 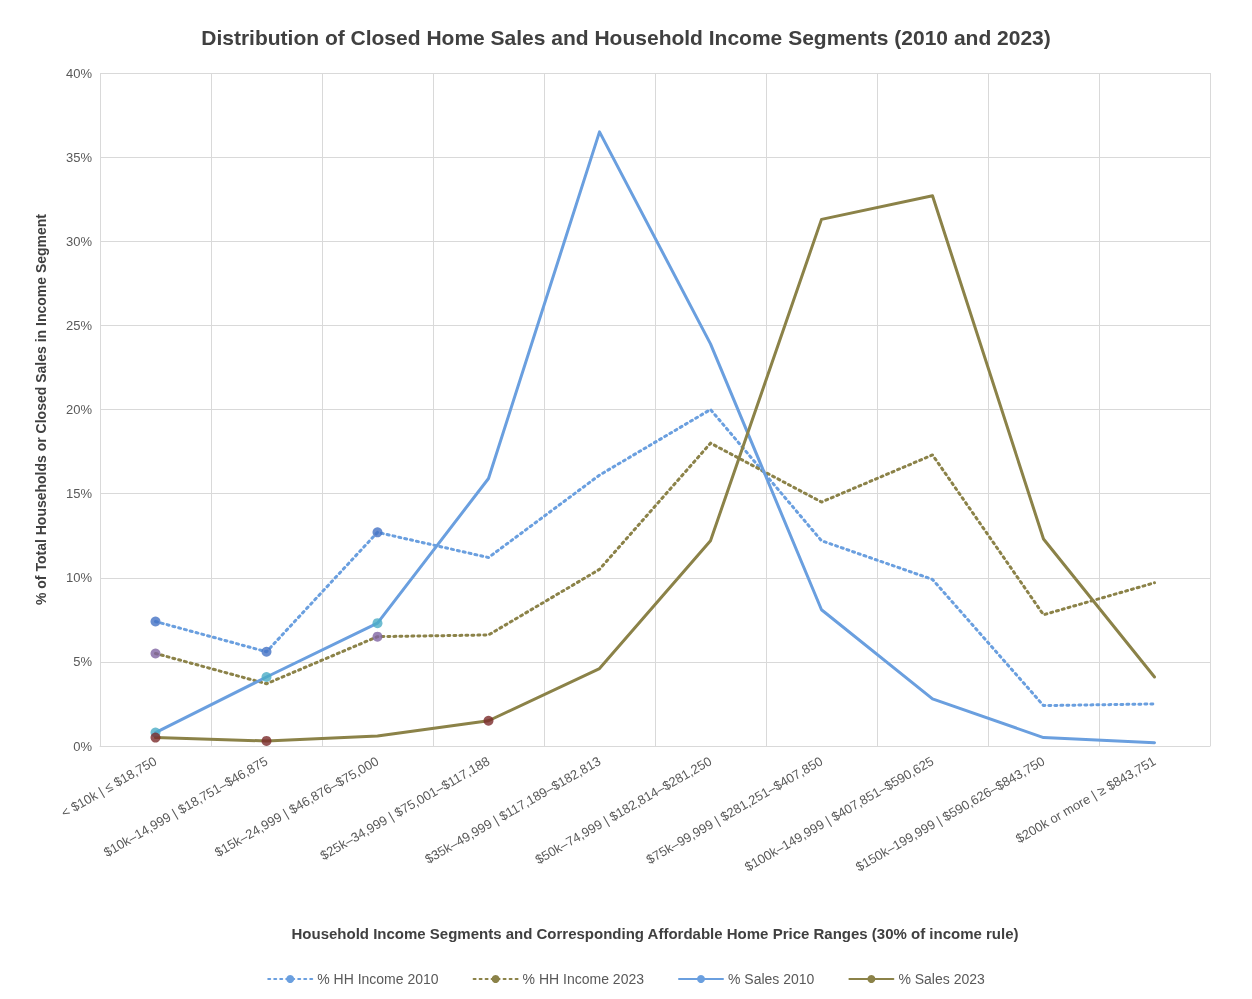 I want to click on legend-label: % HH Income 2023, so click(x=583, y=979).